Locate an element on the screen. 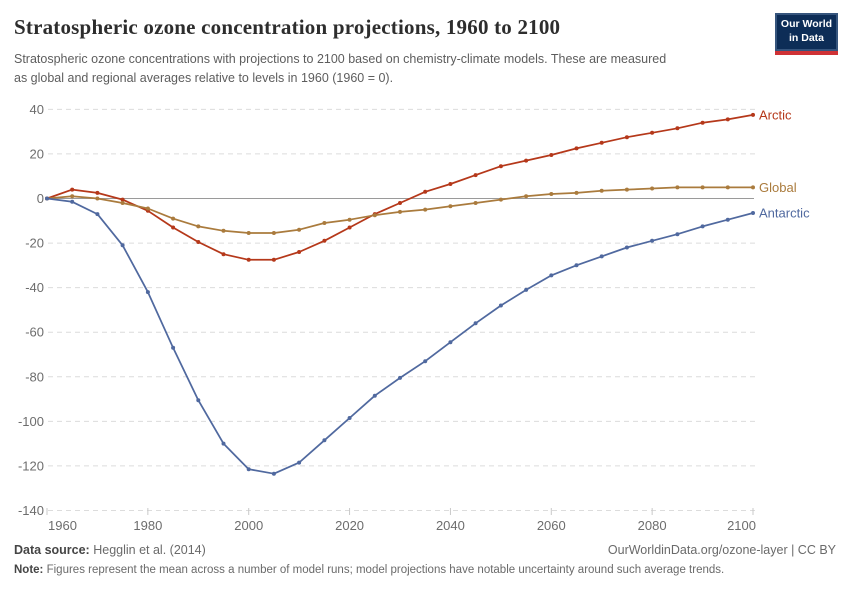 The image size is (850, 600). y-axis-tick-label: 40 is located at coordinates (37, 109).